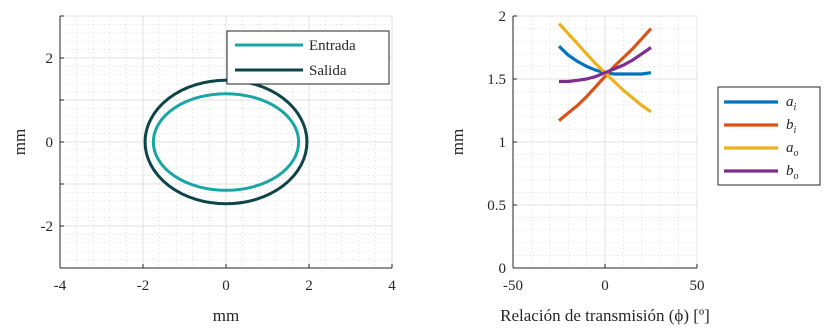 The width and height of the screenshot is (825, 331). Describe the element at coordinates (496, 80) in the screenshot. I see `y-tick-label: 1.5` at that location.